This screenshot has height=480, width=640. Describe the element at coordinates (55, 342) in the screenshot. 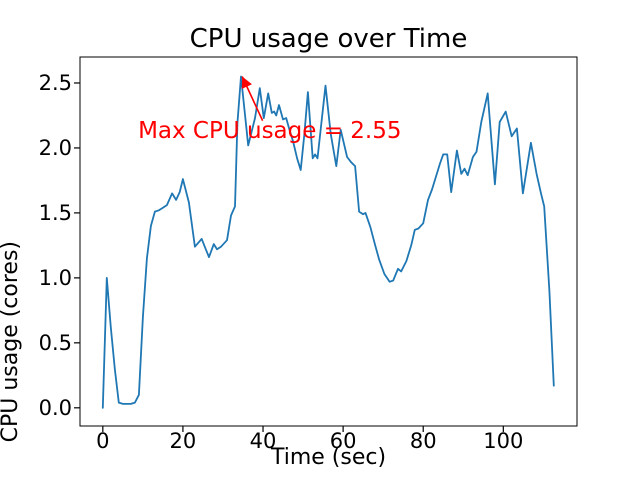

I see `y-tick-label: 0.5` at that location.